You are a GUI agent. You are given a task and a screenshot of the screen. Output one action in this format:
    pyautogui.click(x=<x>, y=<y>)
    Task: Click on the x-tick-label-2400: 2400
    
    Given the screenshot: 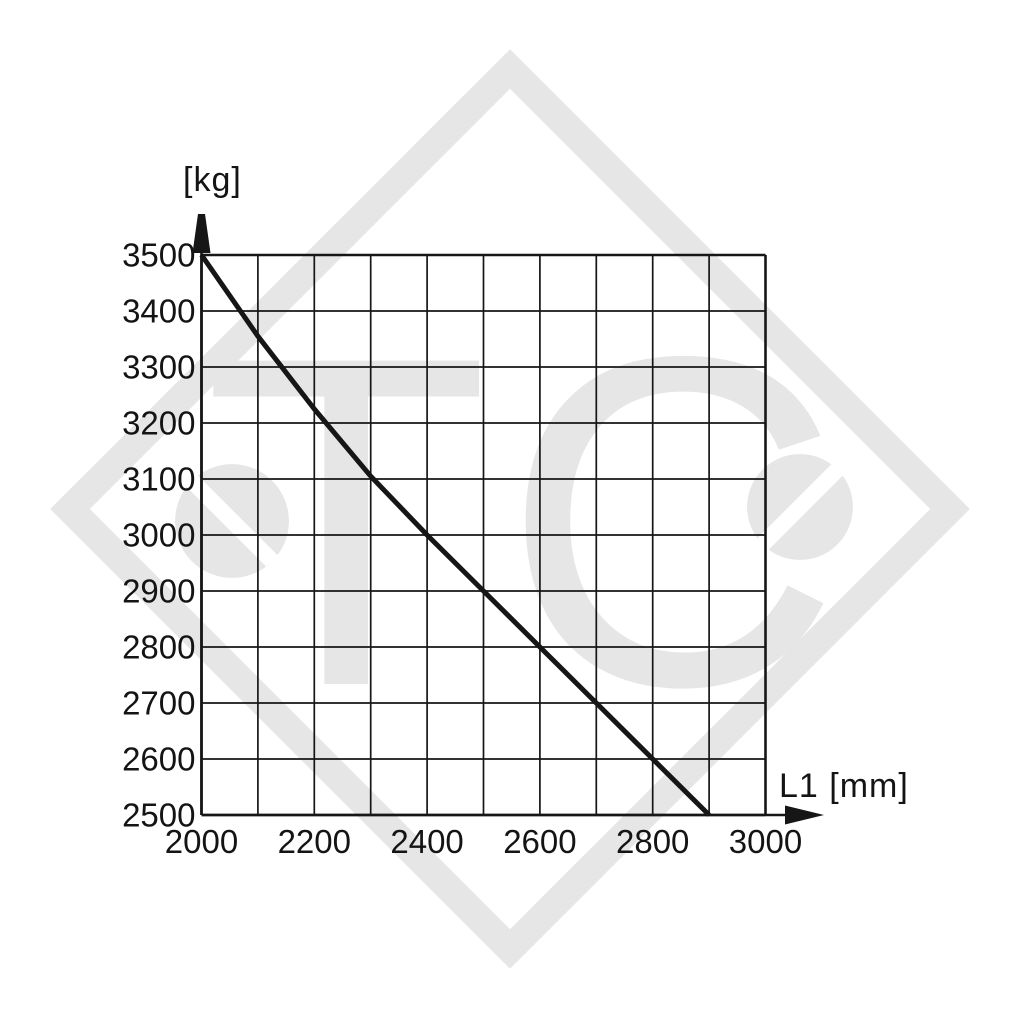 What is the action you would take?
    pyautogui.click(x=426, y=841)
    